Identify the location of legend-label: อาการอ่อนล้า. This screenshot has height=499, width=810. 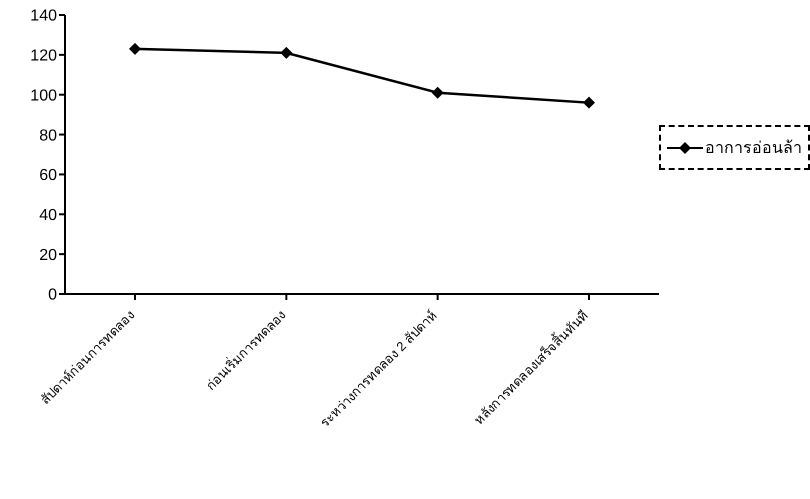
(753, 148).